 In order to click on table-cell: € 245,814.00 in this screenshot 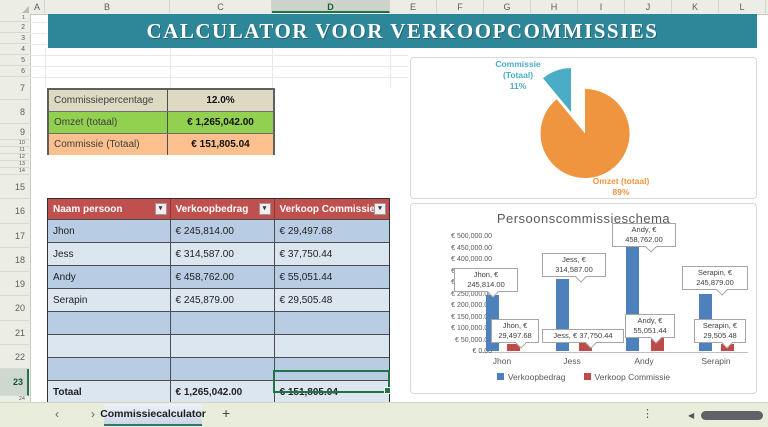, I will do `click(223, 231)`.